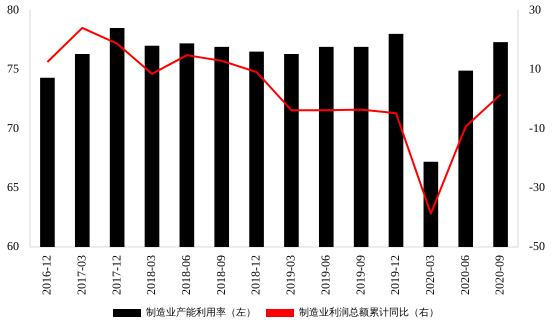  What do you see at coordinates (537, 187) in the screenshot?
I see `y2-tick-label: -30` at bounding box center [537, 187].